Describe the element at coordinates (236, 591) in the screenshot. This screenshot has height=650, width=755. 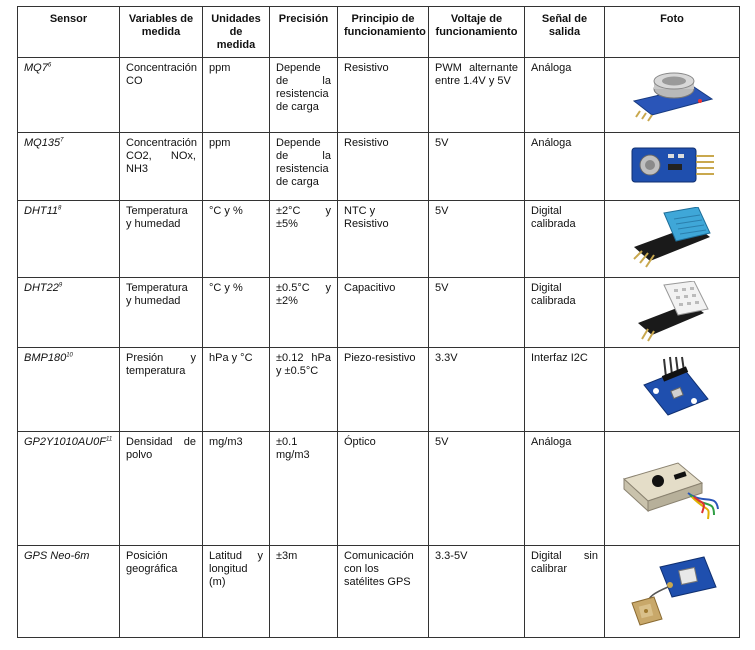
I see `units-cell: Latitud y longitud (m)` at that location.